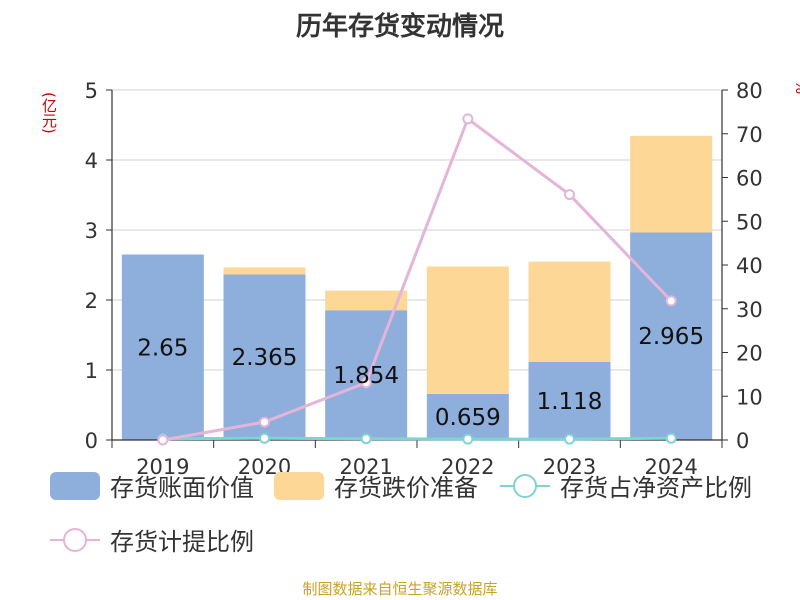 This screenshot has width=800, height=600. I want to click on left-axis-tick-label: 3, so click(91, 231).